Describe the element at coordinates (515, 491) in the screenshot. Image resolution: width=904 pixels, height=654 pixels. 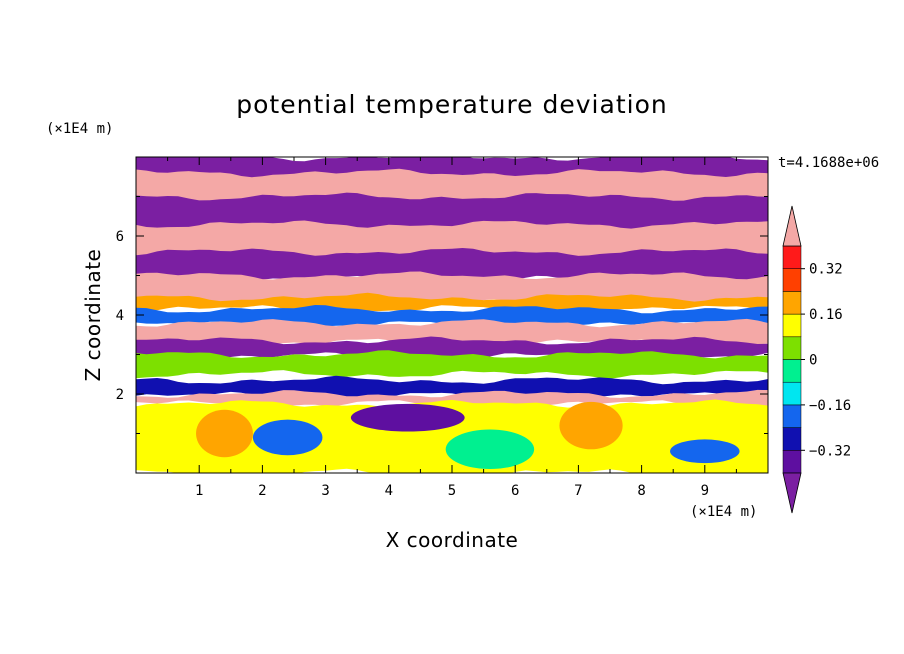
I see `x-tick-label: 6` at that location.